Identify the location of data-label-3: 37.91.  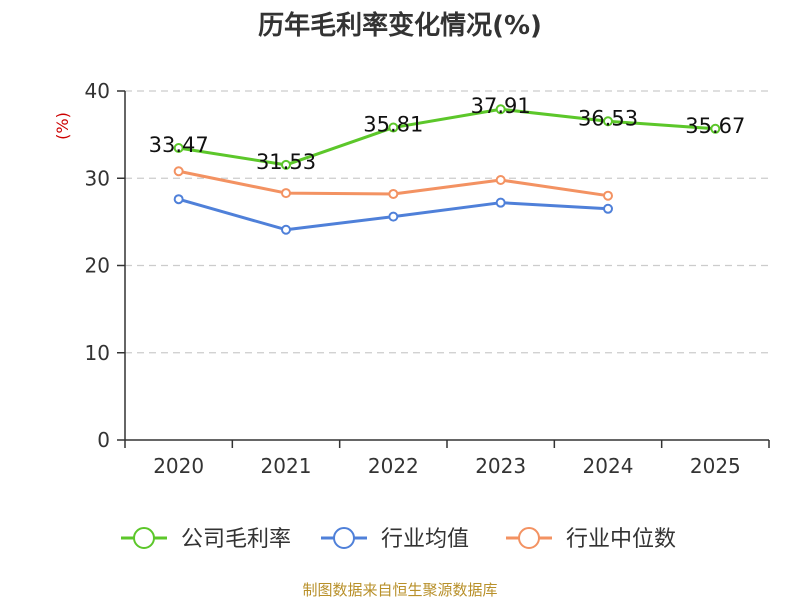
(501, 106).